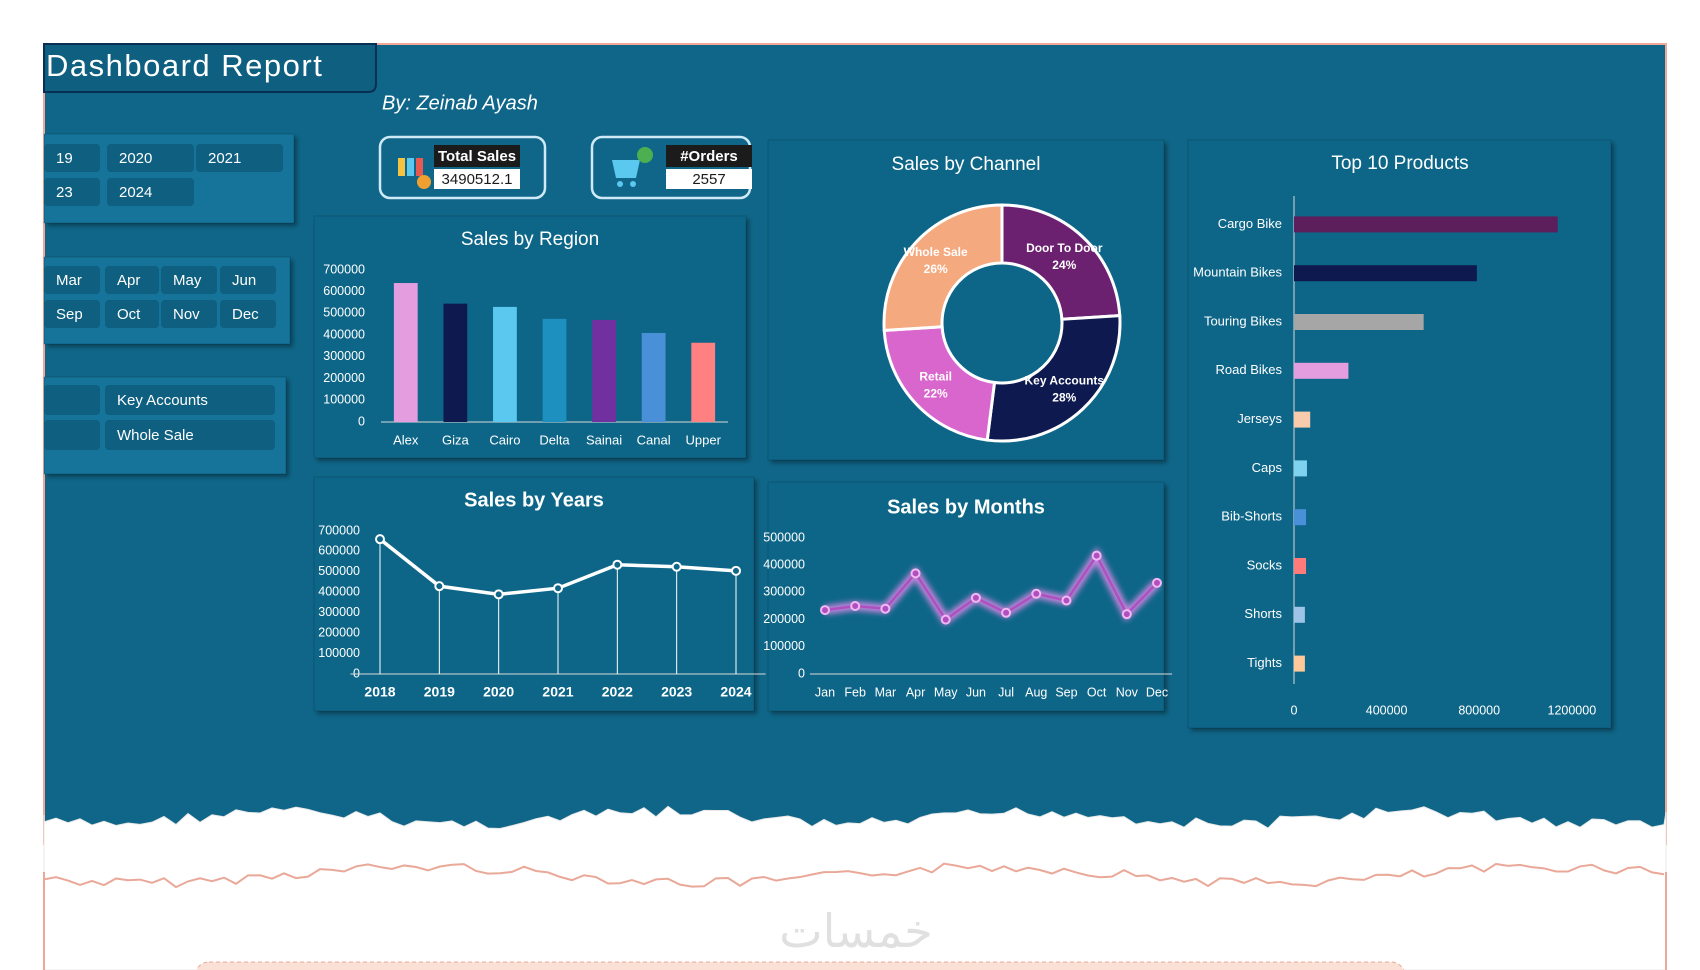 The image size is (1700, 970). Describe the element at coordinates (244, 280) in the screenshot. I see `slicer-label: Jun` at that location.